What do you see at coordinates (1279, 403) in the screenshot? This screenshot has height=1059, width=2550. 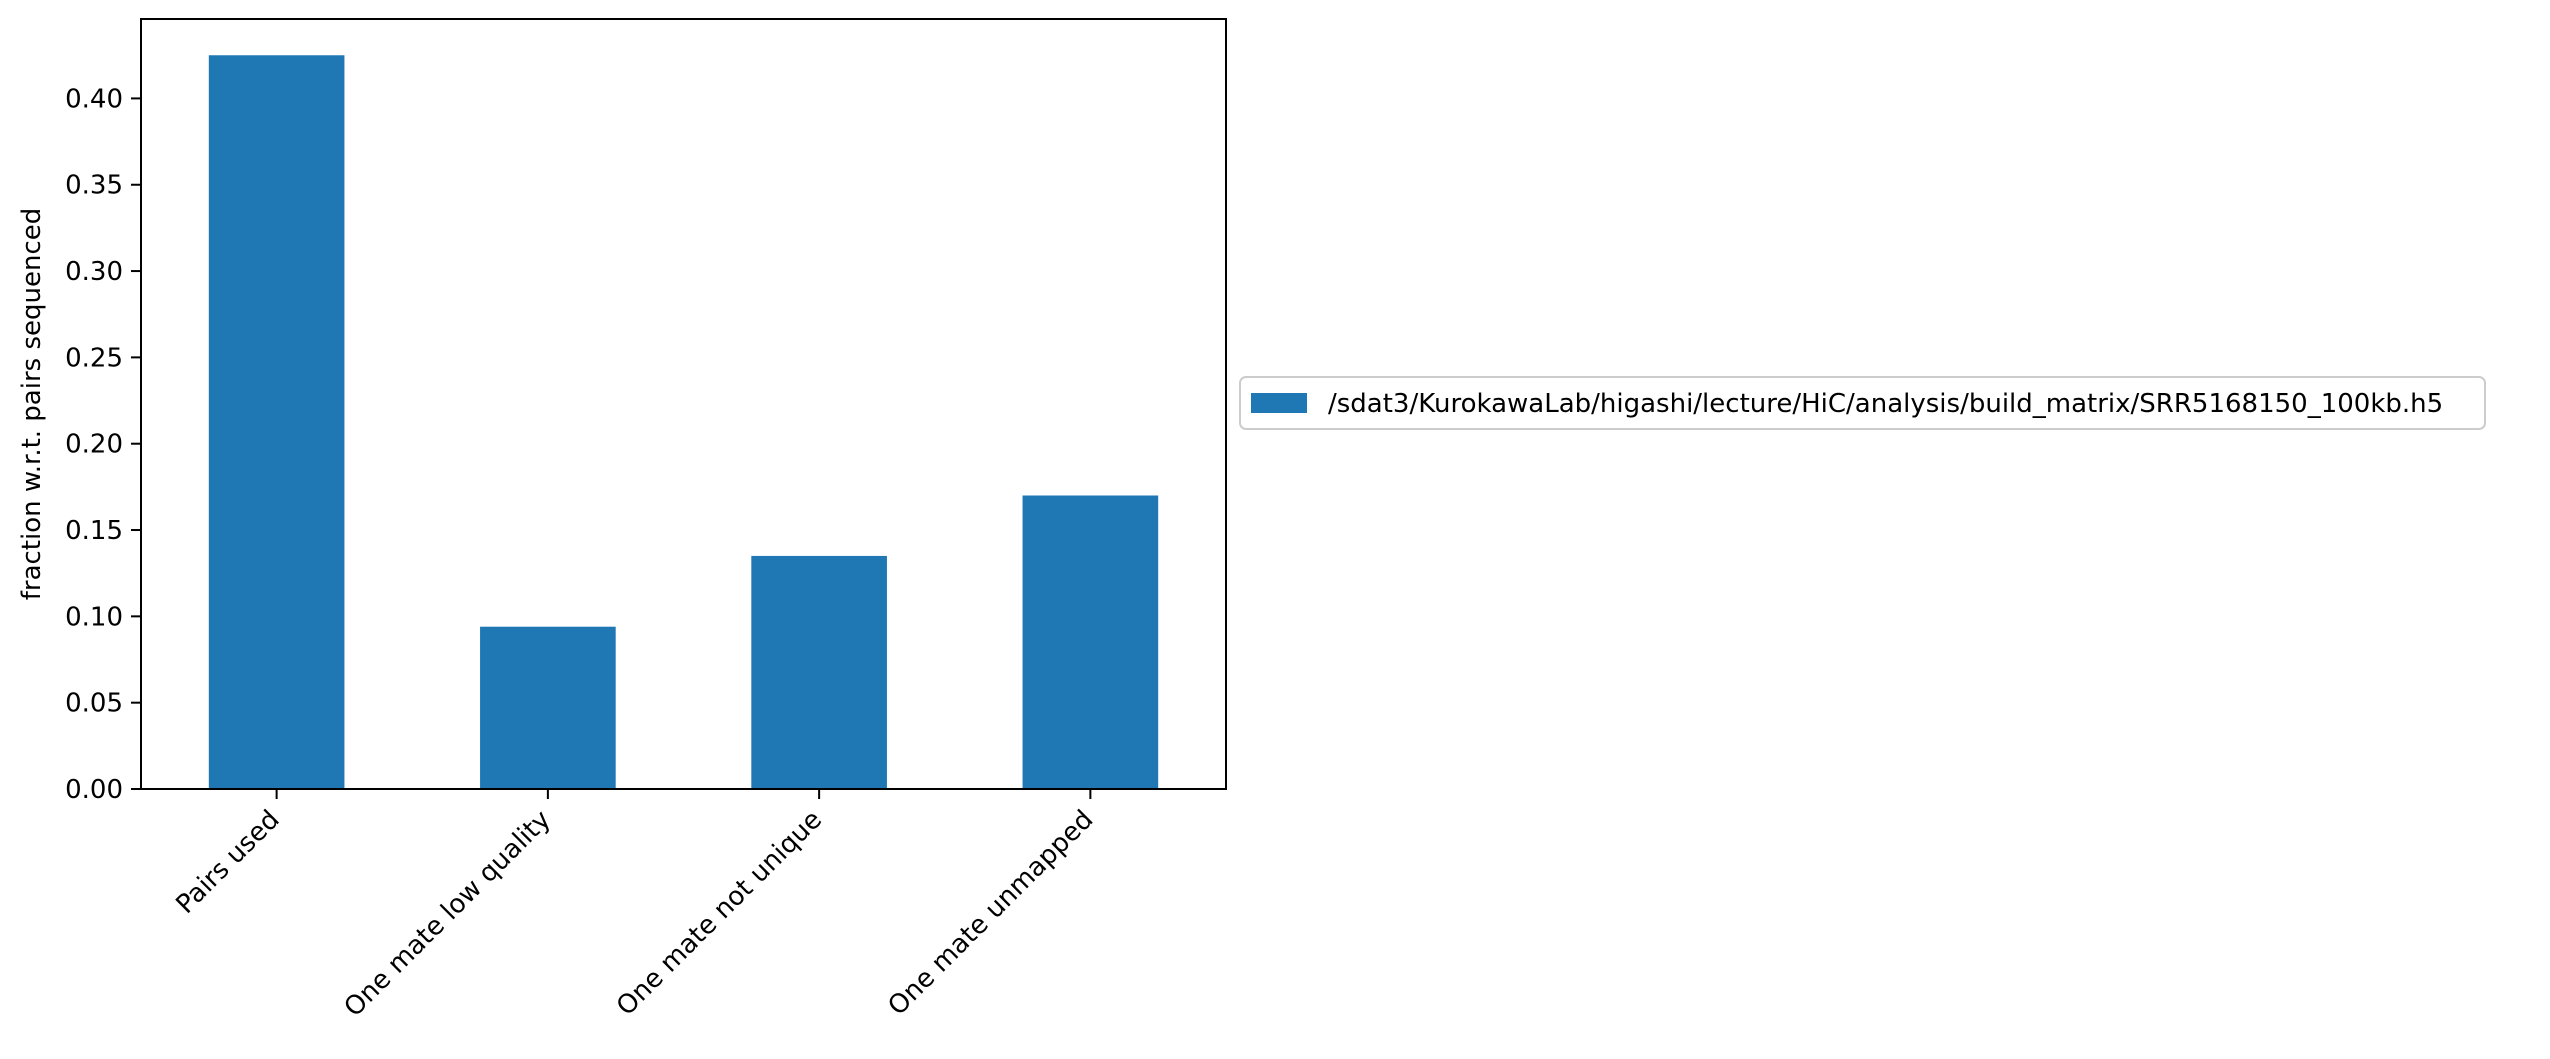 I see `legend-swatch` at bounding box center [1279, 403].